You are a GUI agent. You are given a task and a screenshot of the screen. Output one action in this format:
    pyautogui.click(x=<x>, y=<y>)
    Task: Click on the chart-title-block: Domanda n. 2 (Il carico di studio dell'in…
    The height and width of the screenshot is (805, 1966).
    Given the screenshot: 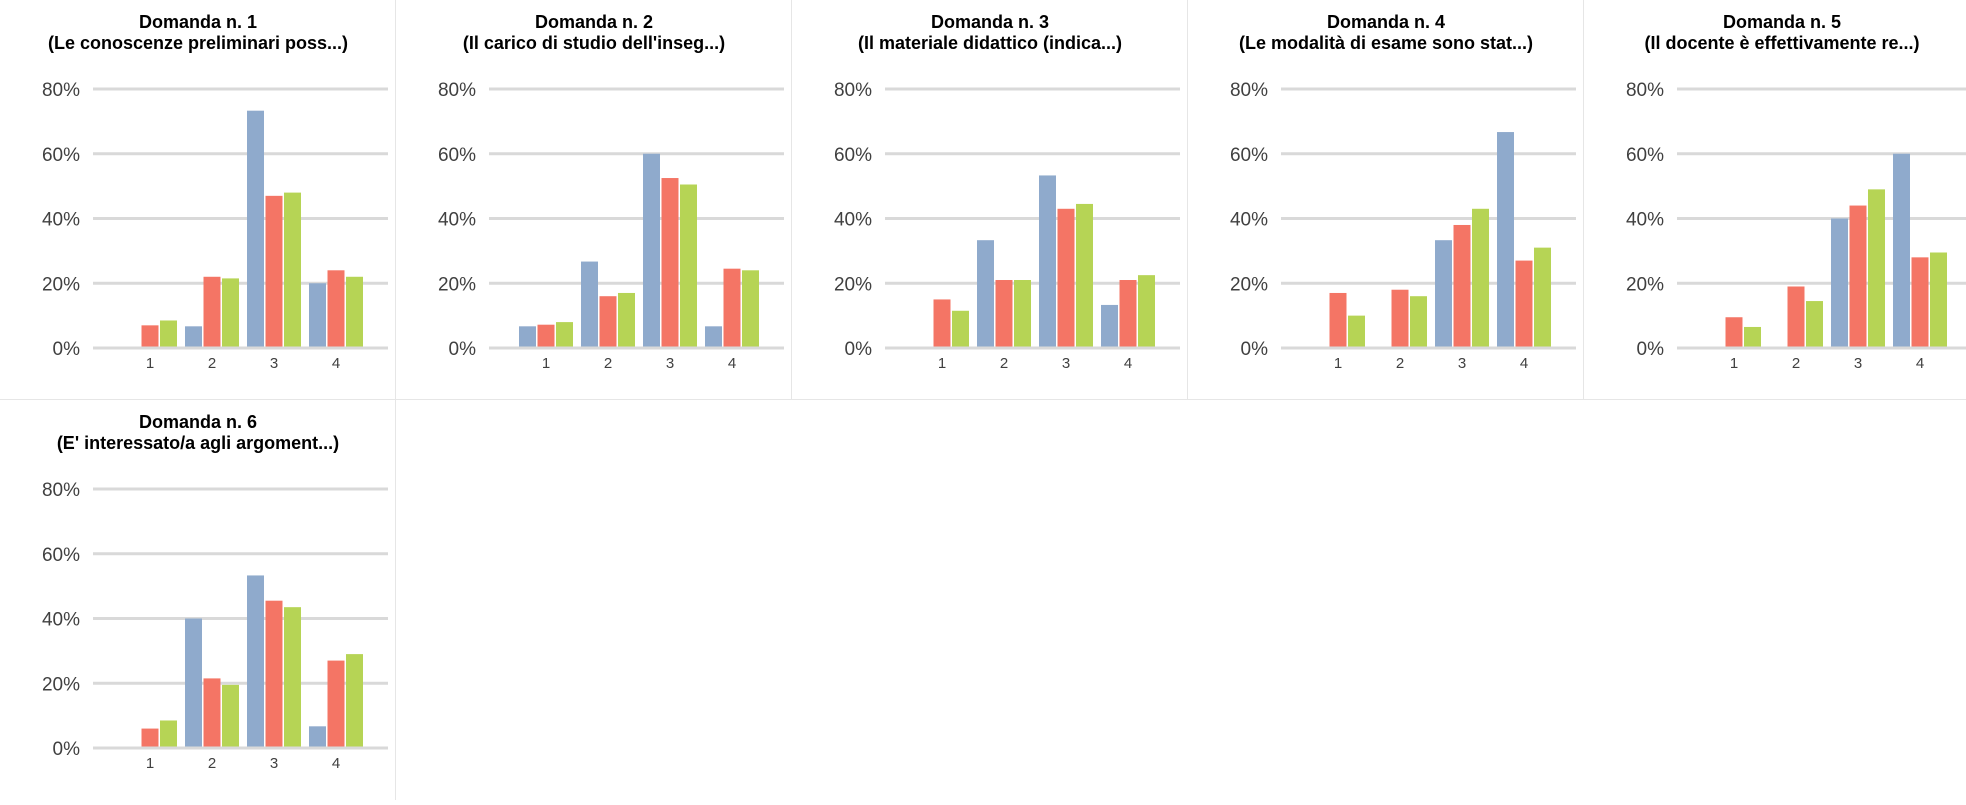 What is the action you would take?
    pyautogui.click(x=594, y=33)
    